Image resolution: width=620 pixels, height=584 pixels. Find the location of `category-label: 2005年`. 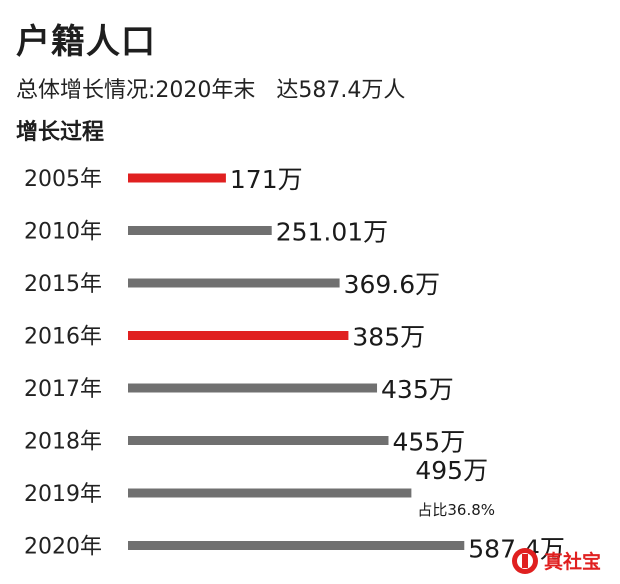

category-label: 2005年 is located at coordinates (63, 179).